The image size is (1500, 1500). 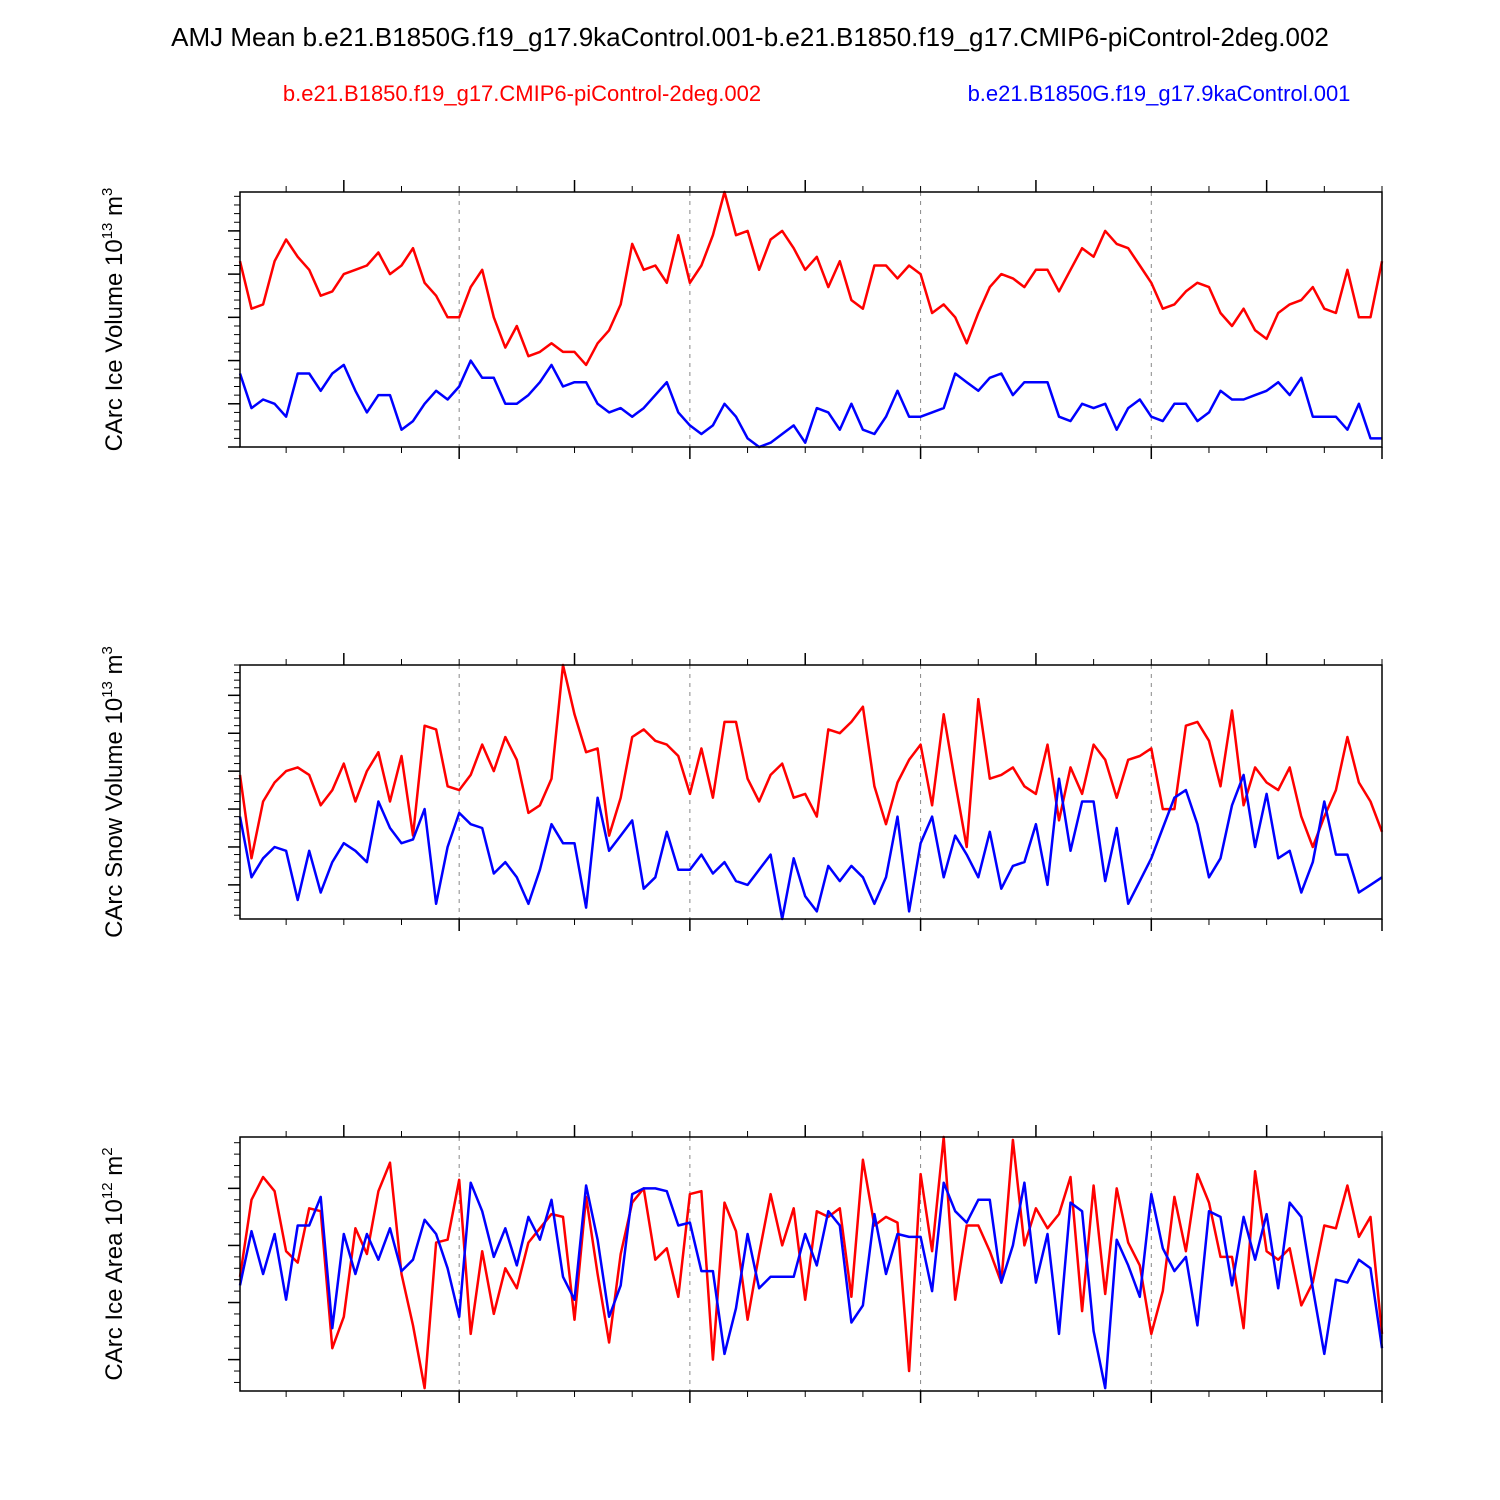 What do you see at coordinates (107, 1151) in the screenshot?
I see `y-axis-title-superscript: 2` at bounding box center [107, 1151].